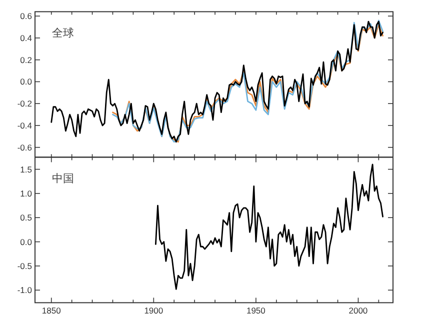 Image resolution: width=421 pixels, height=323 pixels. Describe the element at coordinates (26, 169) in the screenshot. I see `y-tick-label: 1.5` at that location.